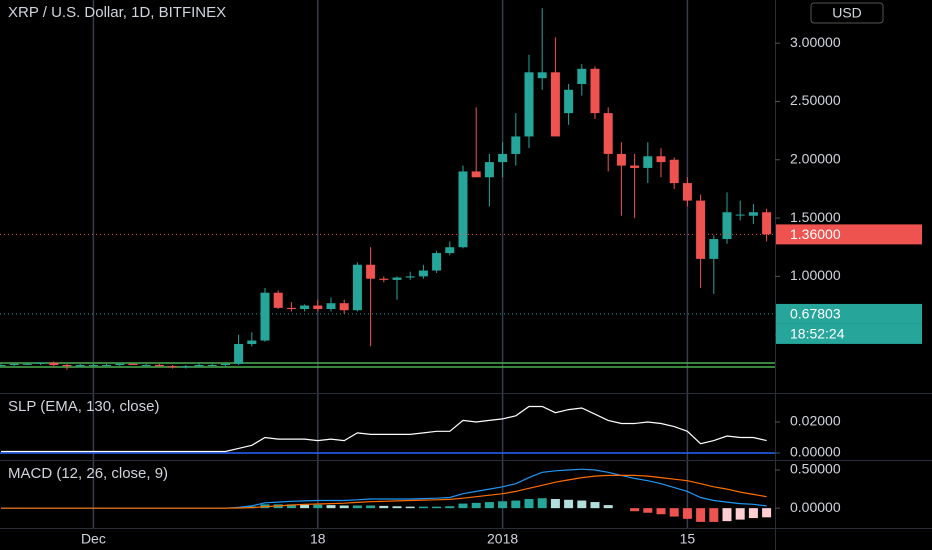  What do you see at coordinates (815, 234) in the screenshot?
I see `price-label: 1.36000` at bounding box center [815, 234].